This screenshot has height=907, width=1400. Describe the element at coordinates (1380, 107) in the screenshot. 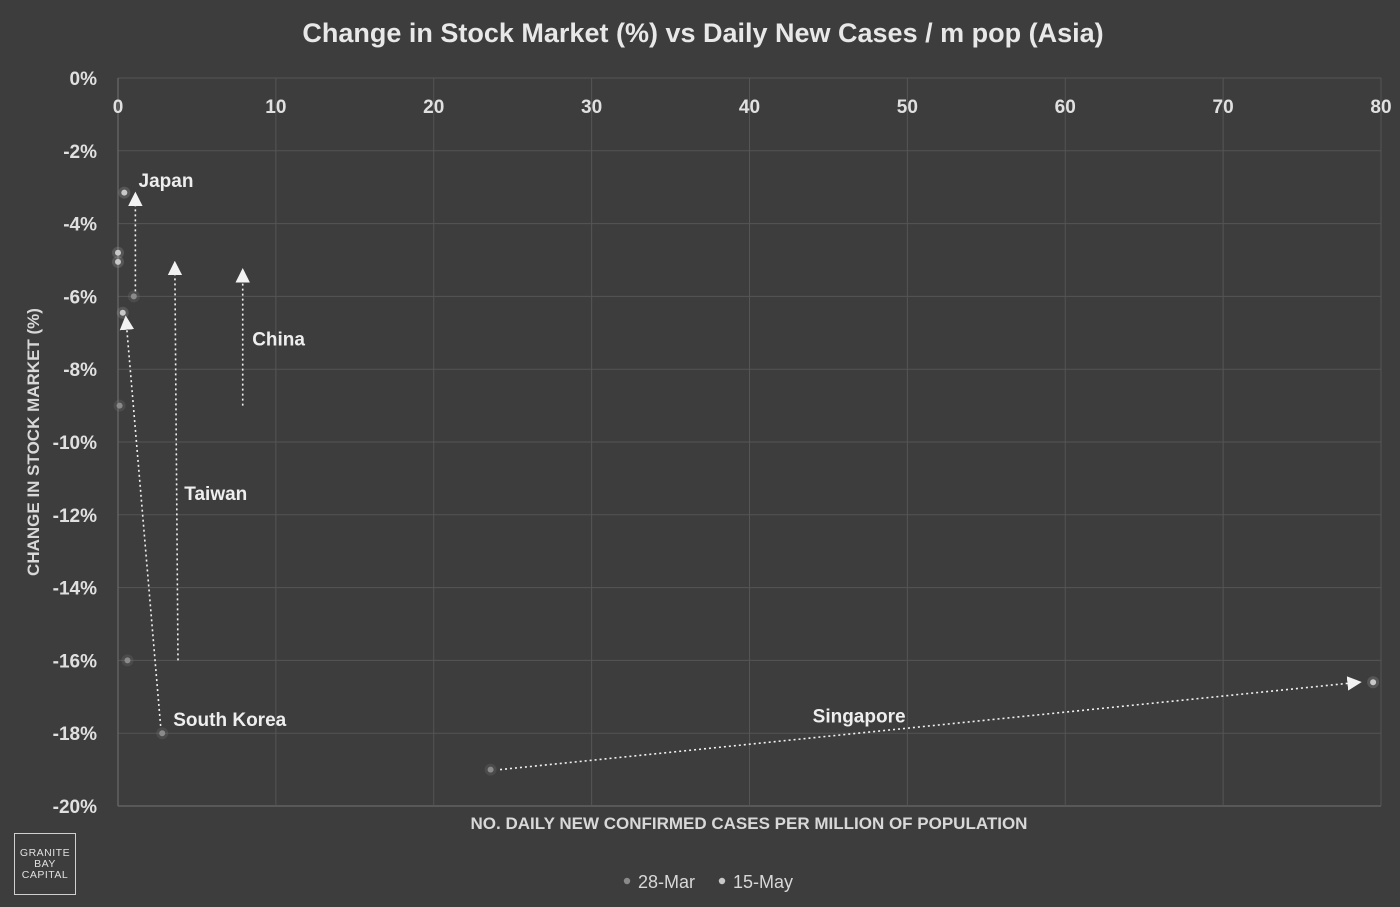

I see `x-tick-label: 80` at that location.